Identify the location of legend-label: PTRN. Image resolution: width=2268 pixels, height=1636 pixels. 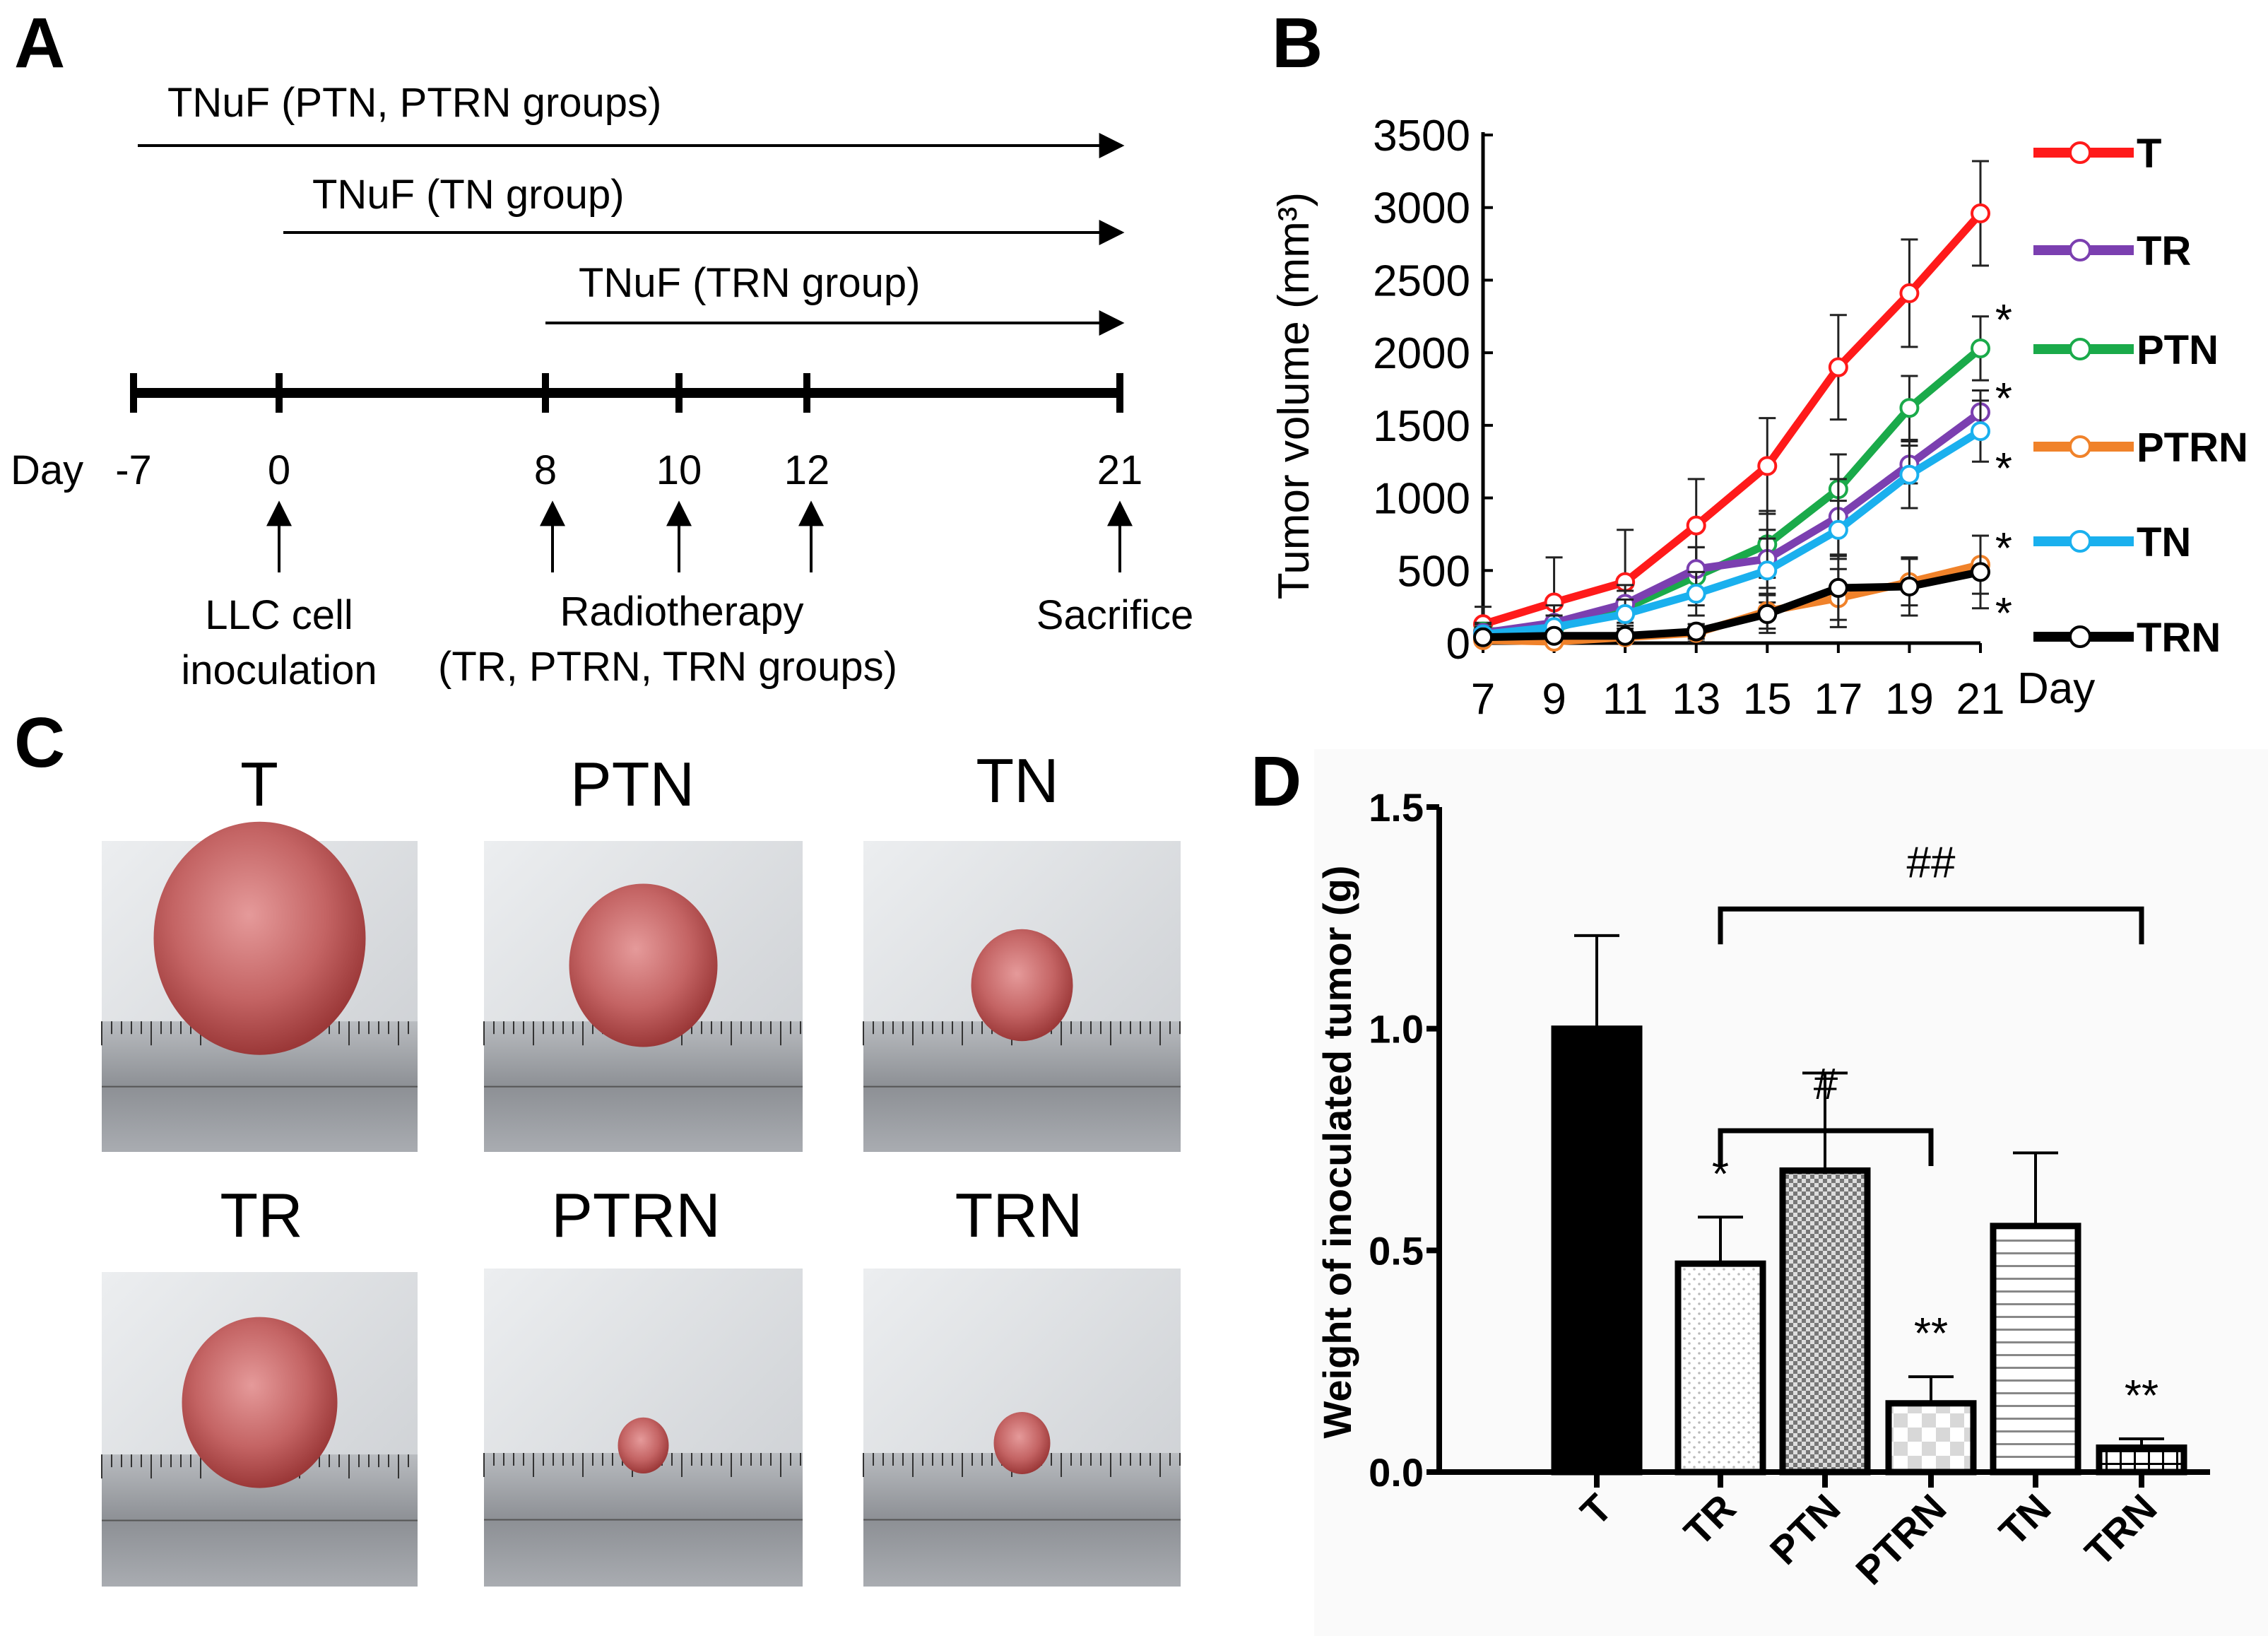
(2193, 448).